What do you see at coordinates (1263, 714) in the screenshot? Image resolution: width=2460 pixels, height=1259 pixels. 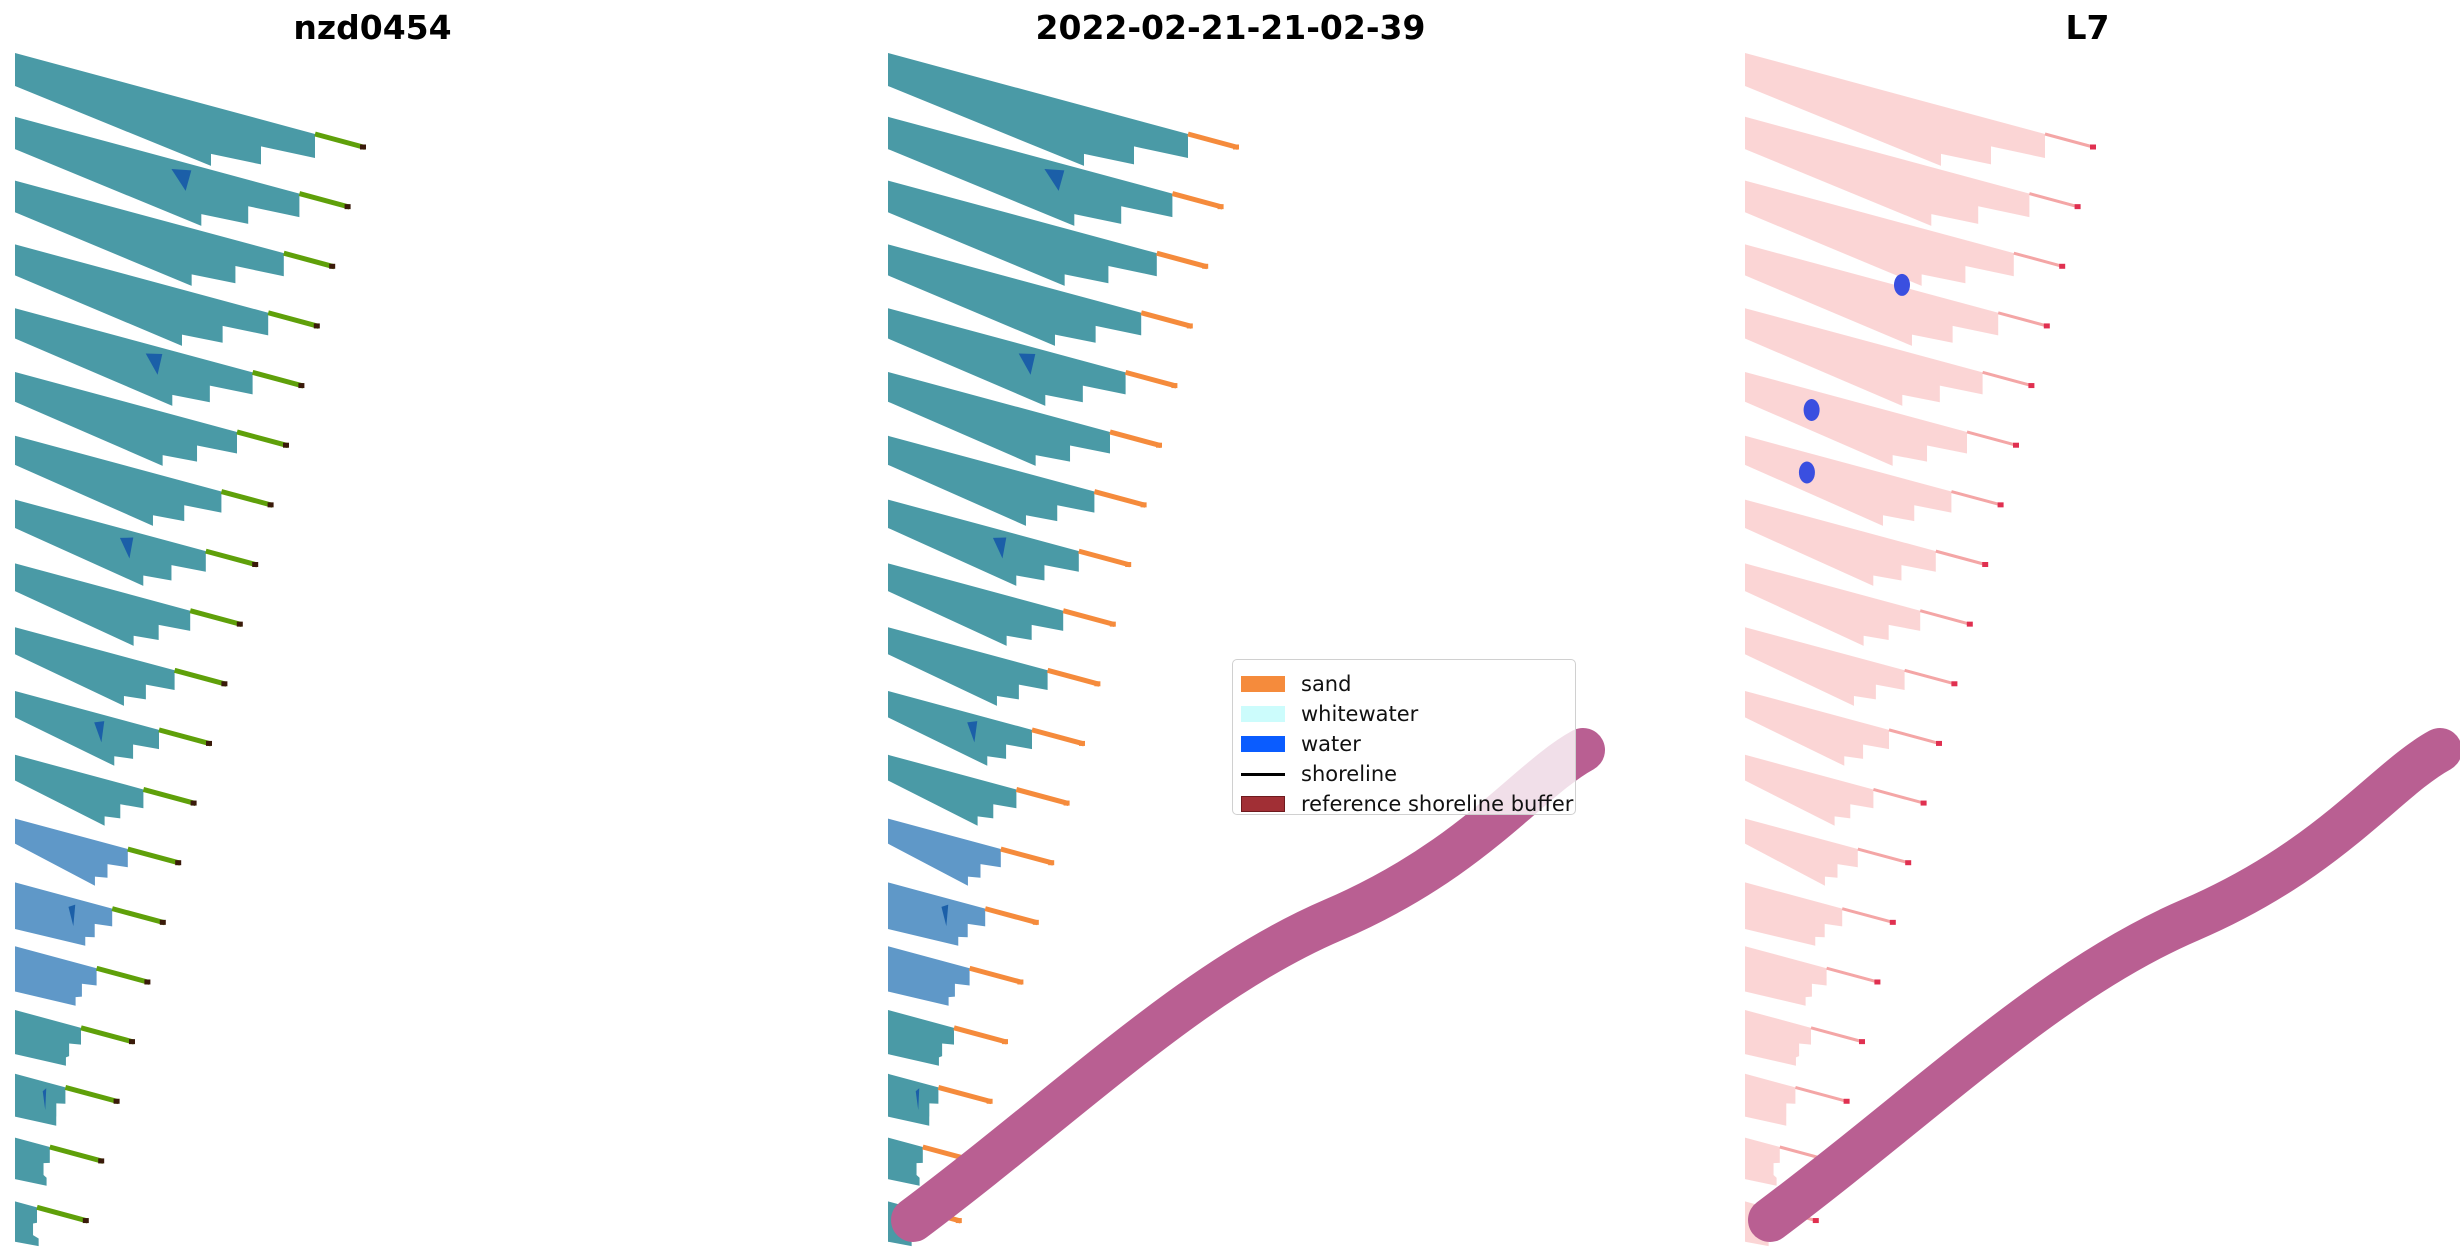 I see `whitewater-swatch-icon` at bounding box center [1263, 714].